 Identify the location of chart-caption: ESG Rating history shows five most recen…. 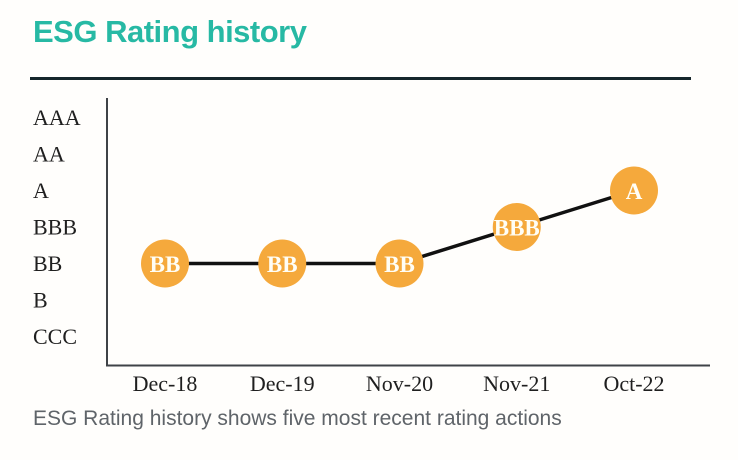
(297, 418).